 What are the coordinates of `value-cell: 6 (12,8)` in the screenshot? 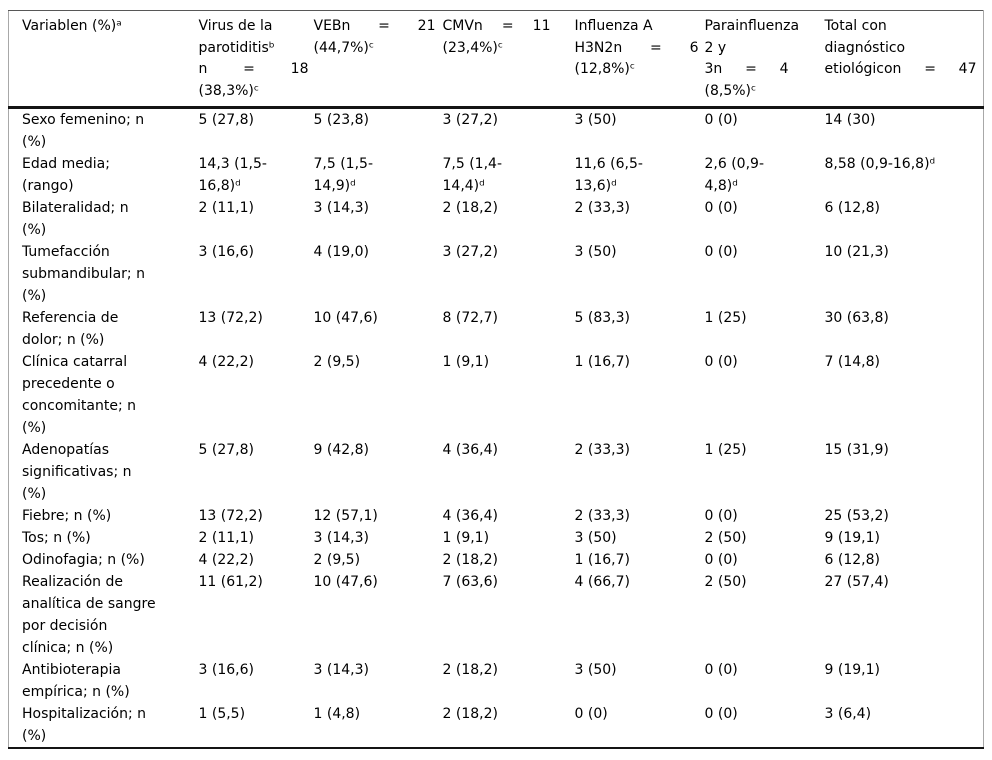 It's located at (904, 219).